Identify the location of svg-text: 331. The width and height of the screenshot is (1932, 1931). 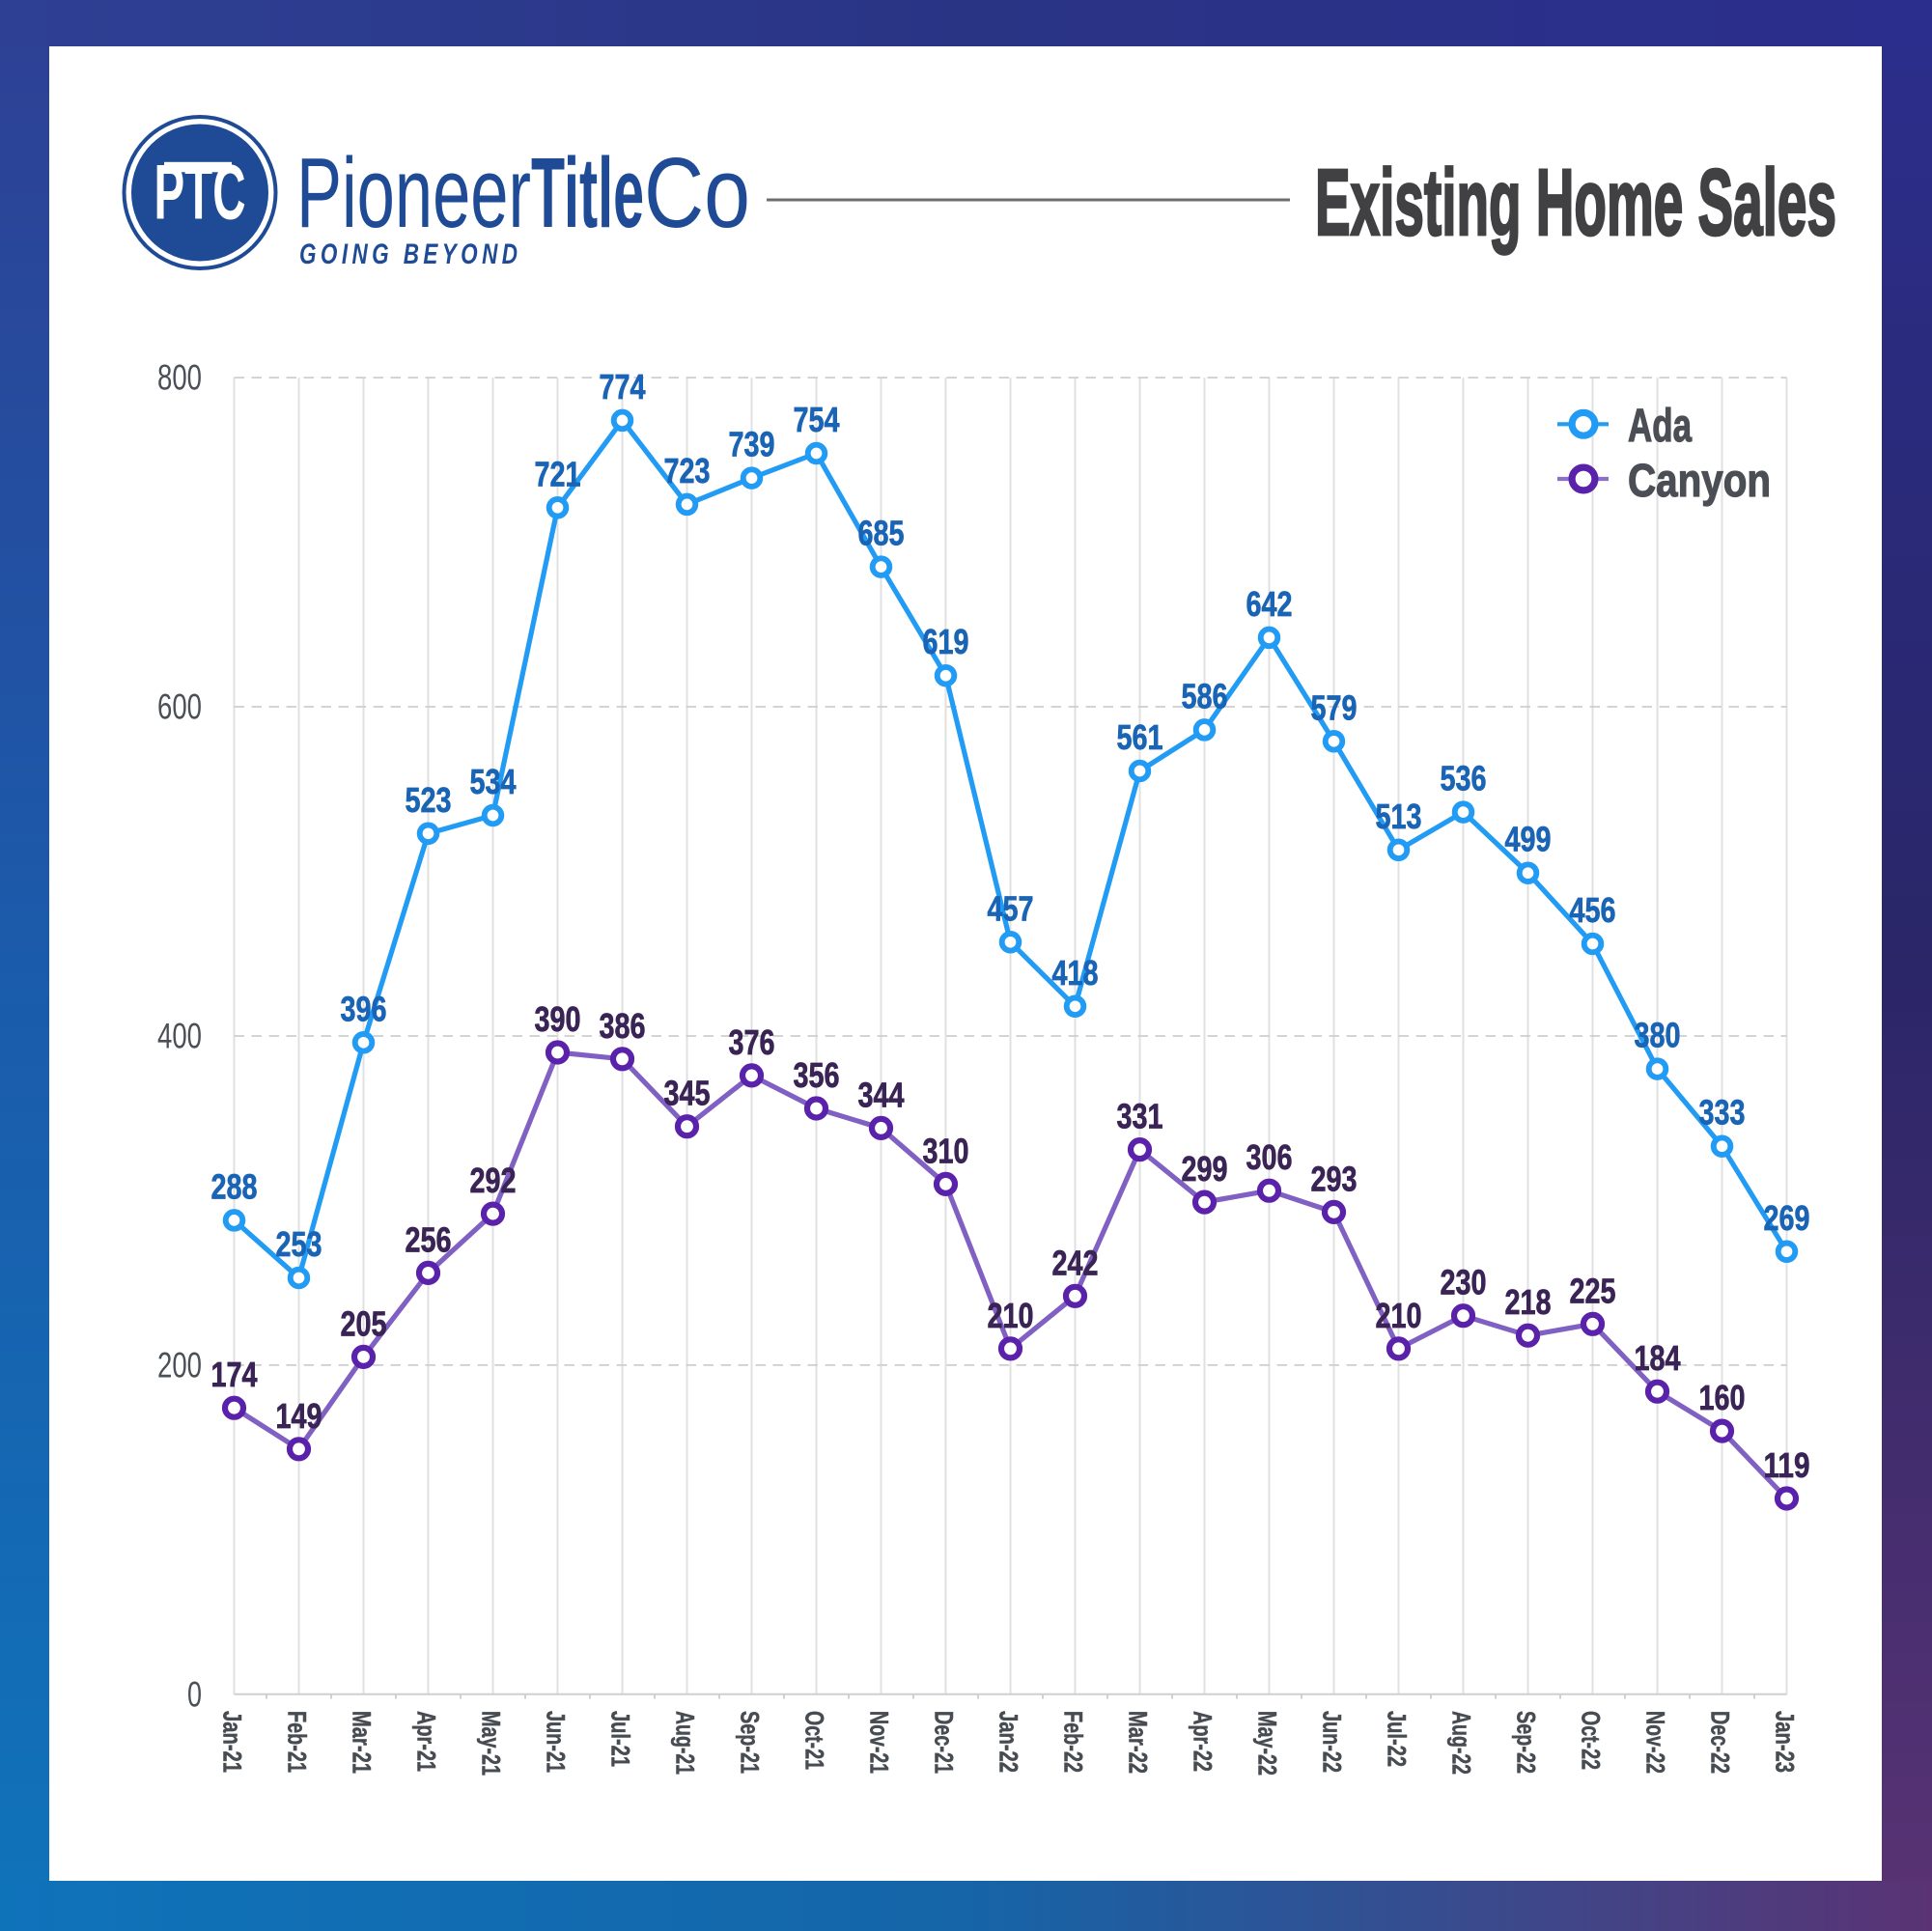
(1140, 1116).